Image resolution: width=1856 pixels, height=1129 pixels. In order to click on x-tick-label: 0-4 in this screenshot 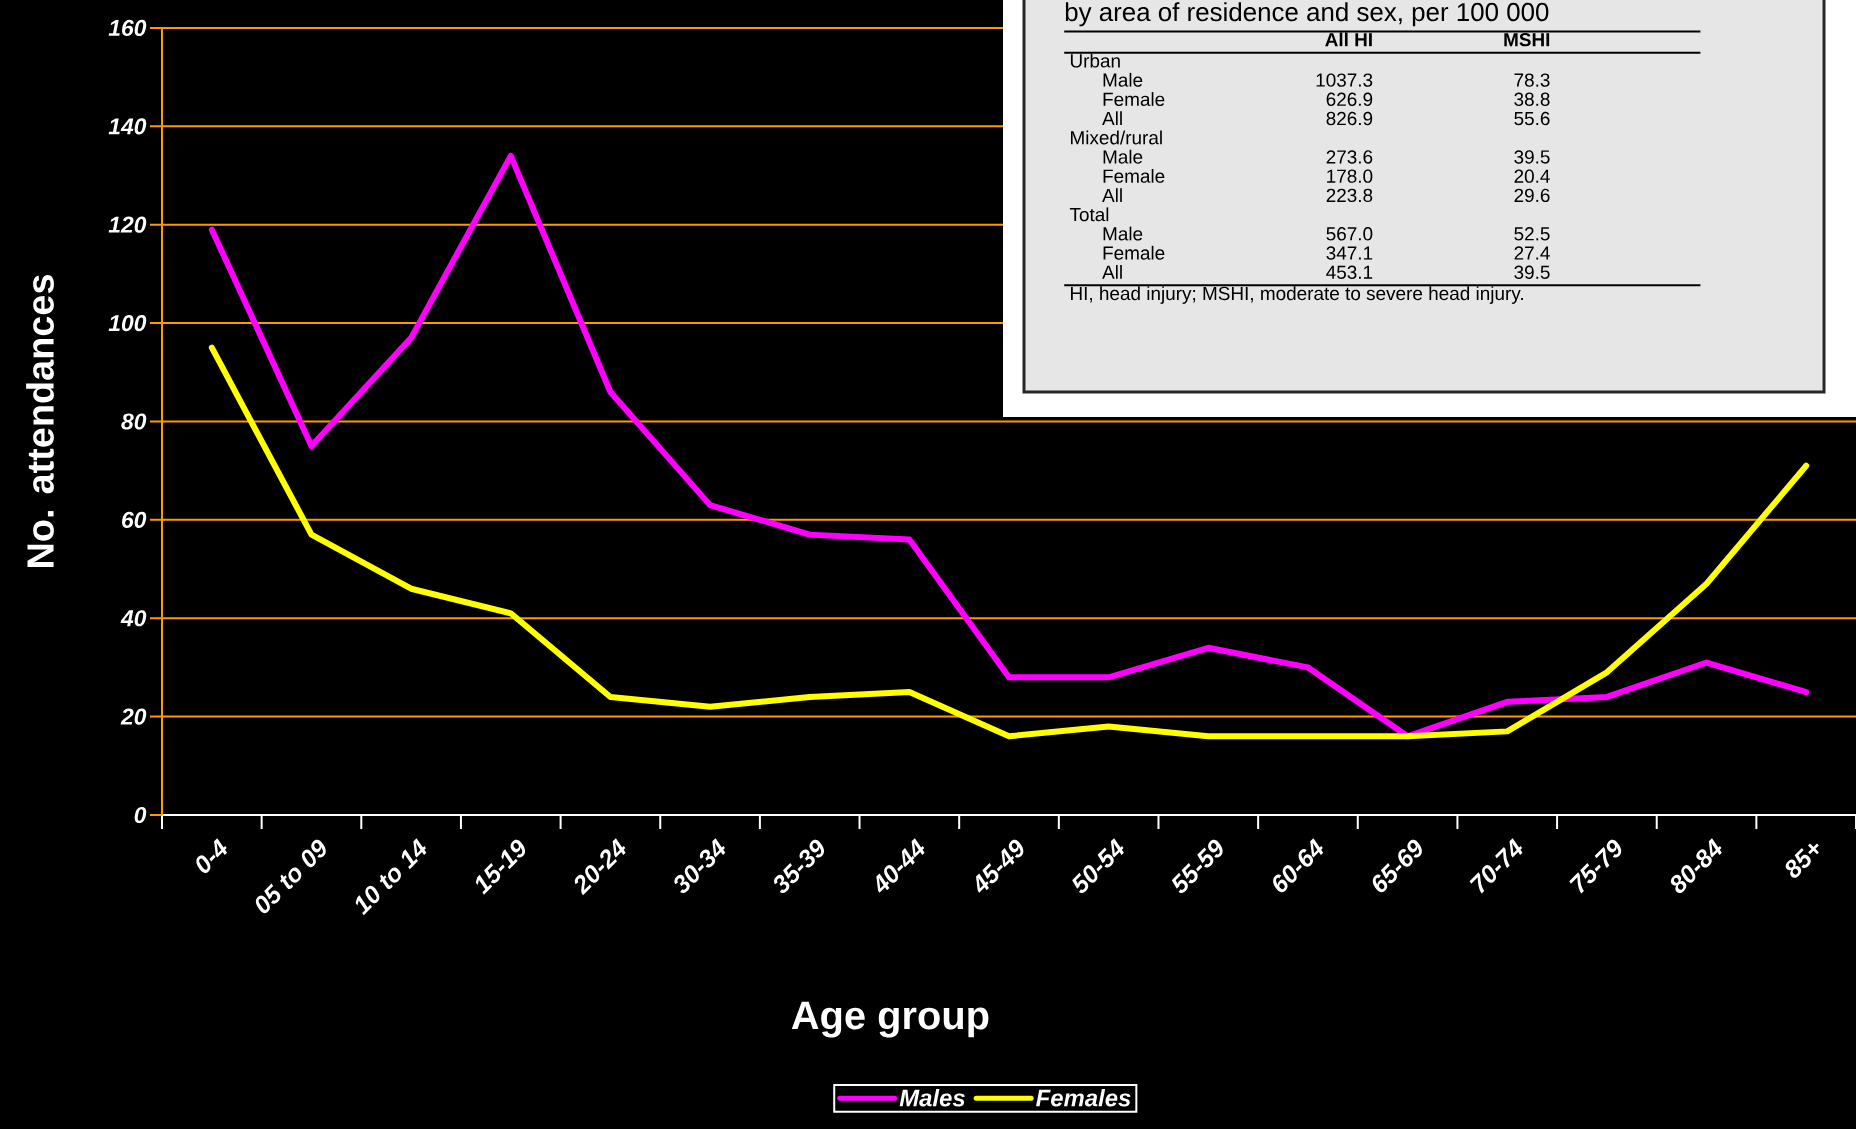, I will do `click(212, 856)`.